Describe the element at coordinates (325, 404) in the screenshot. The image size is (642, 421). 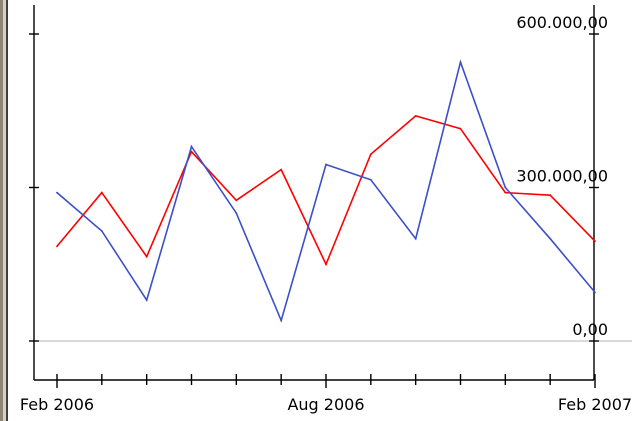
I see `x-tick-label: Aug 2006` at that location.